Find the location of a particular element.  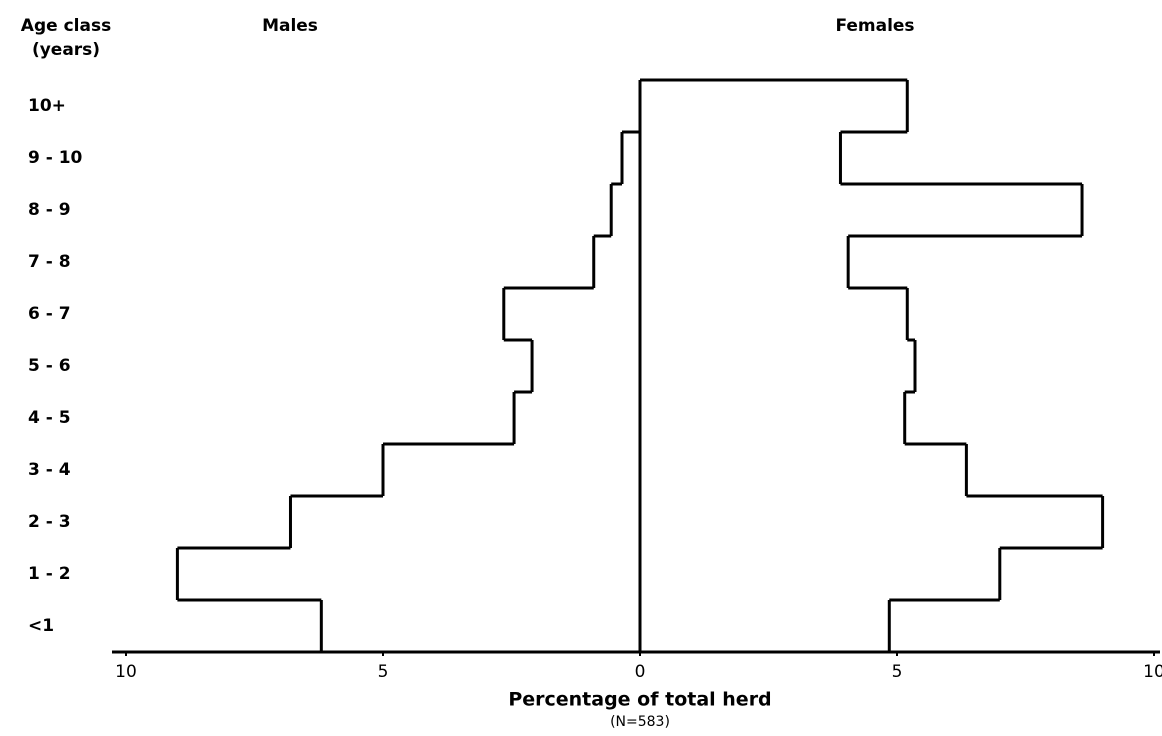

y-tick-label: 10+ is located at coordinates (47, 106).